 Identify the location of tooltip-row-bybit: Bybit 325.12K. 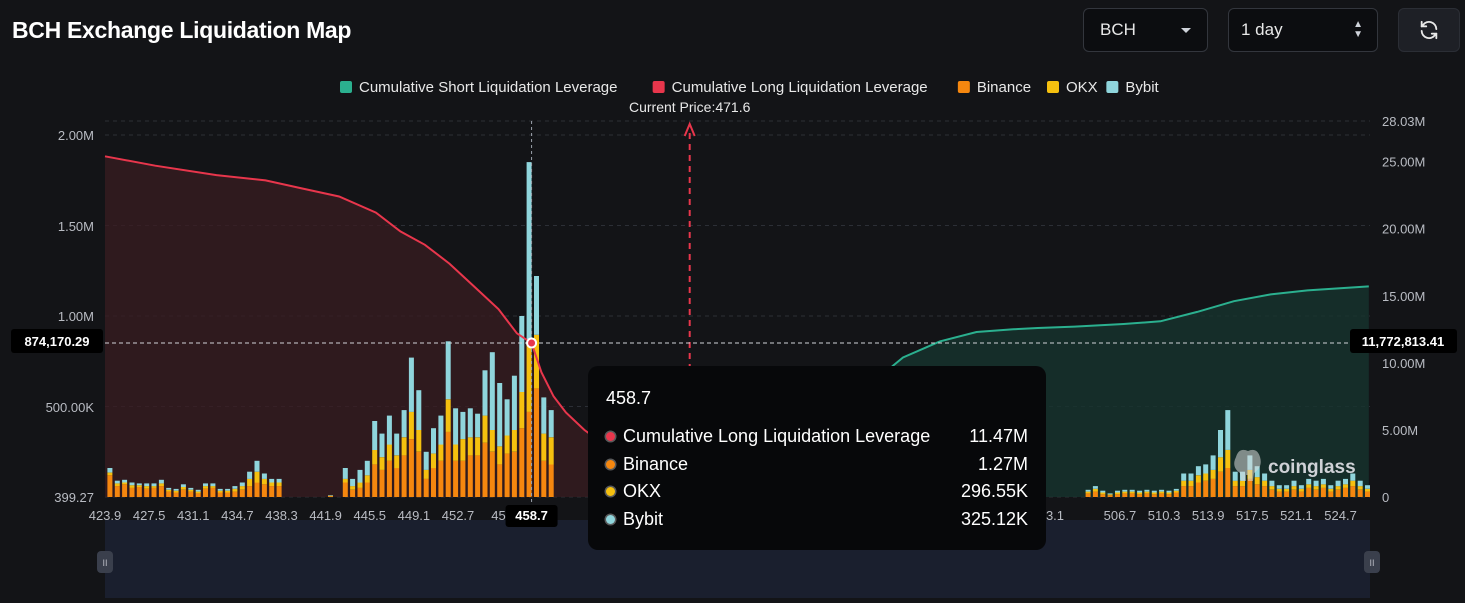
(817, 520).